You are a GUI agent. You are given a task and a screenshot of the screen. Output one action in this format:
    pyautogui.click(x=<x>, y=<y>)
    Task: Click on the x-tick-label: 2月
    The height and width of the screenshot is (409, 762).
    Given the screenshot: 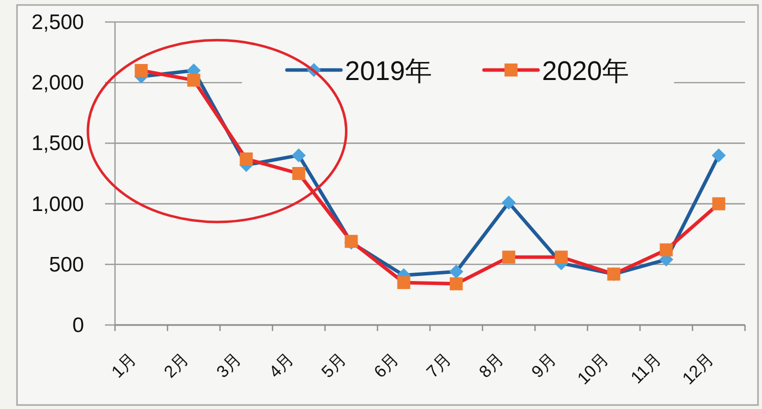 What is the action you would take?
    pyautogui.click(x=176, y=365)
    